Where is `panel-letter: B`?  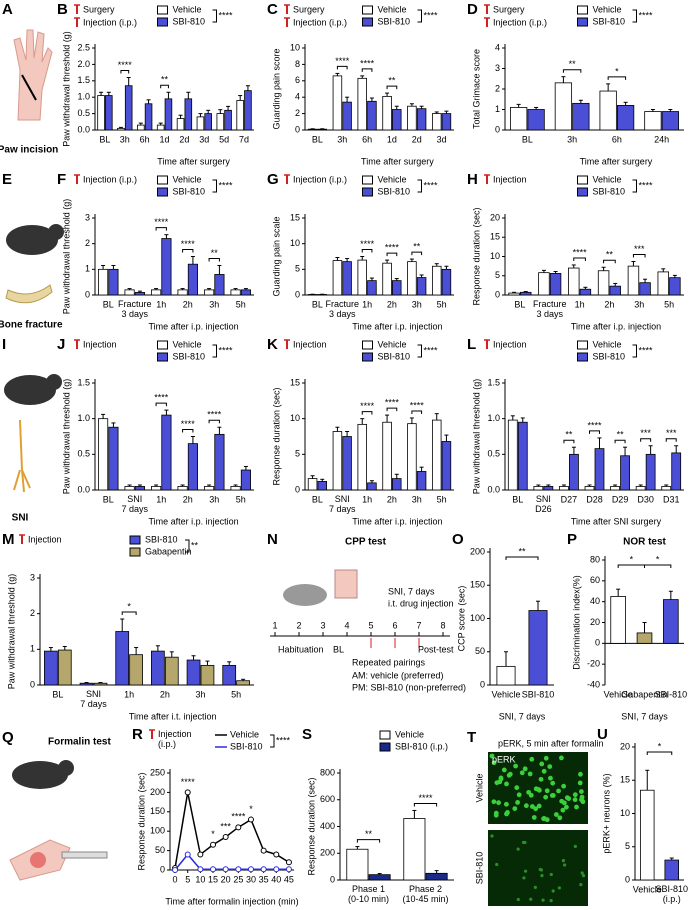
panel-letter: B is located at coordinates (62, 9).